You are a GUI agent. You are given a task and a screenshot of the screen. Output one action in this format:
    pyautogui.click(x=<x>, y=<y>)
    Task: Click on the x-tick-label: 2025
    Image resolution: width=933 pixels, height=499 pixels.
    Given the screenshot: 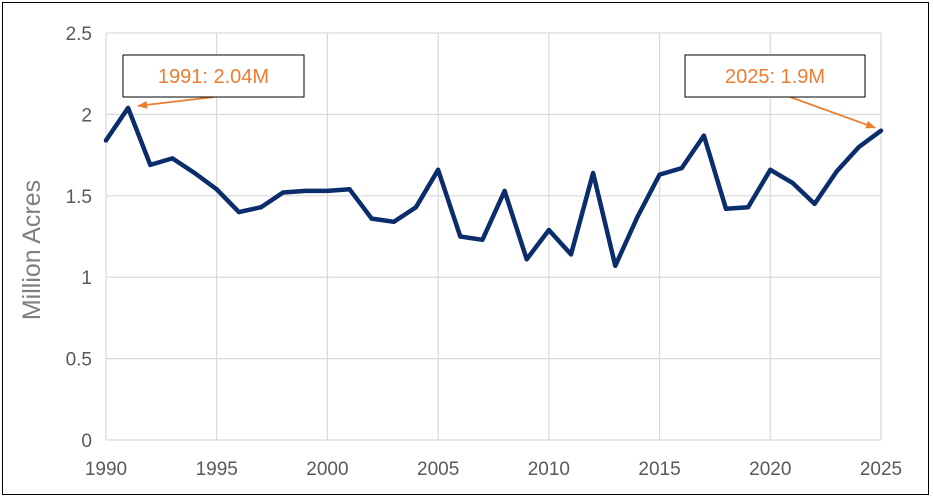 What is the action you would take?
    pyautogui.click(x=881, y=469)
    